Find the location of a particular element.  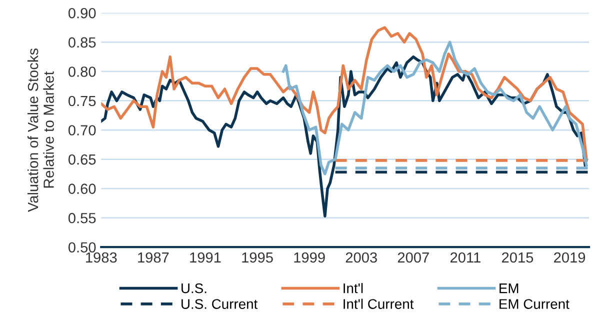

x-tick-label: 2015 is located at coordinates (518, 257).